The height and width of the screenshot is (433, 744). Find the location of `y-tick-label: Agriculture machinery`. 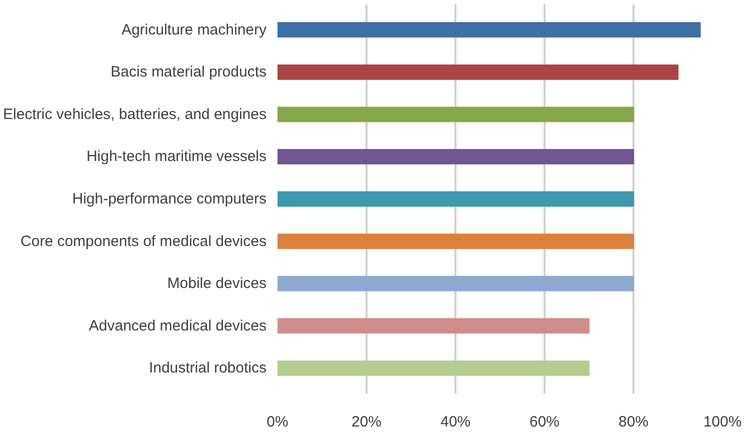

y-tick-label: Agriculture machinery is located at coordinates (194, 29).